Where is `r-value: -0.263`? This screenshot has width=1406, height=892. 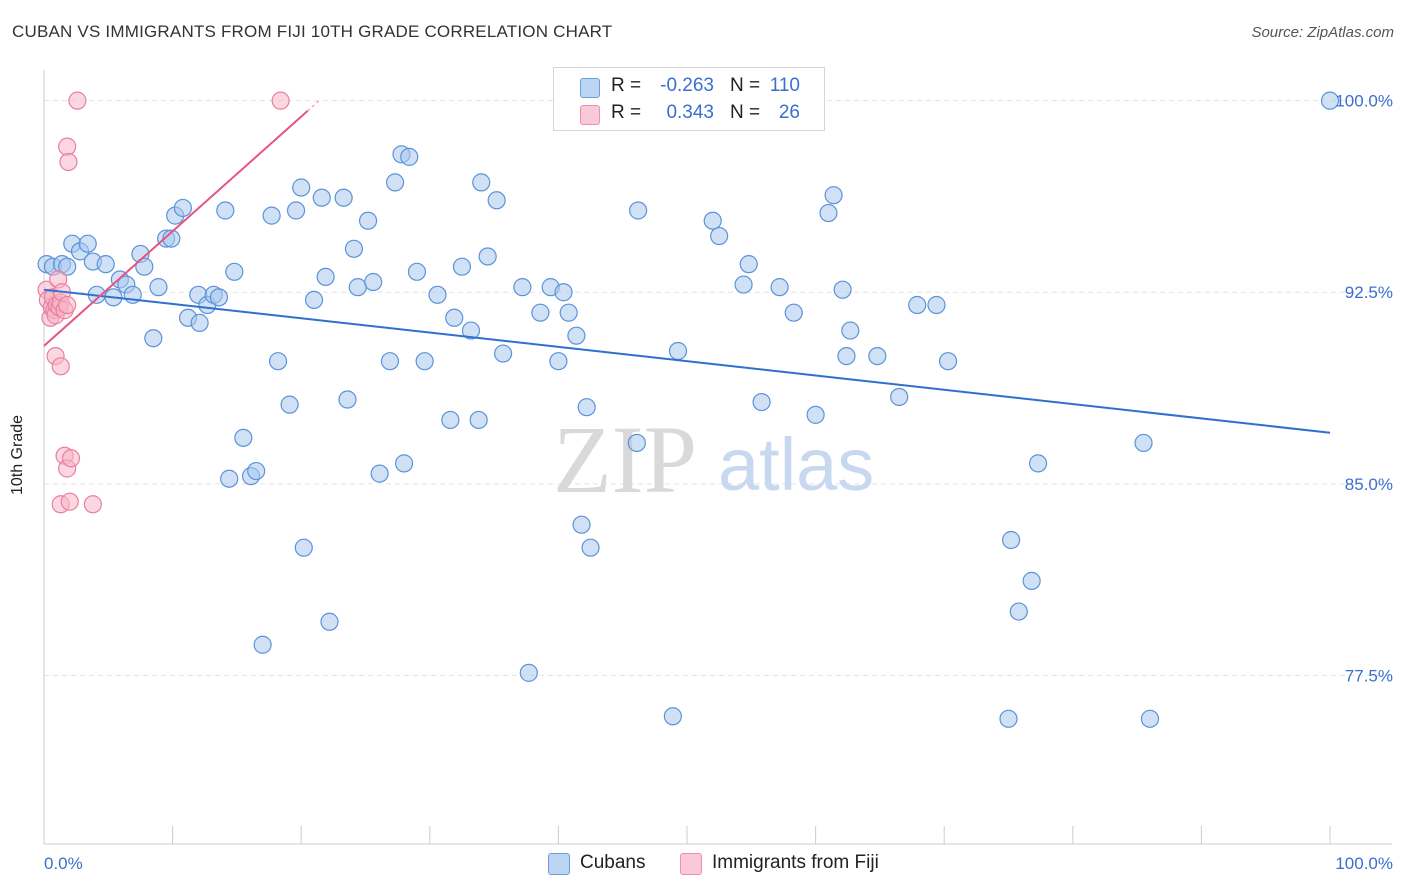
r-value: -0.263 is located at coordinates (687, 85).